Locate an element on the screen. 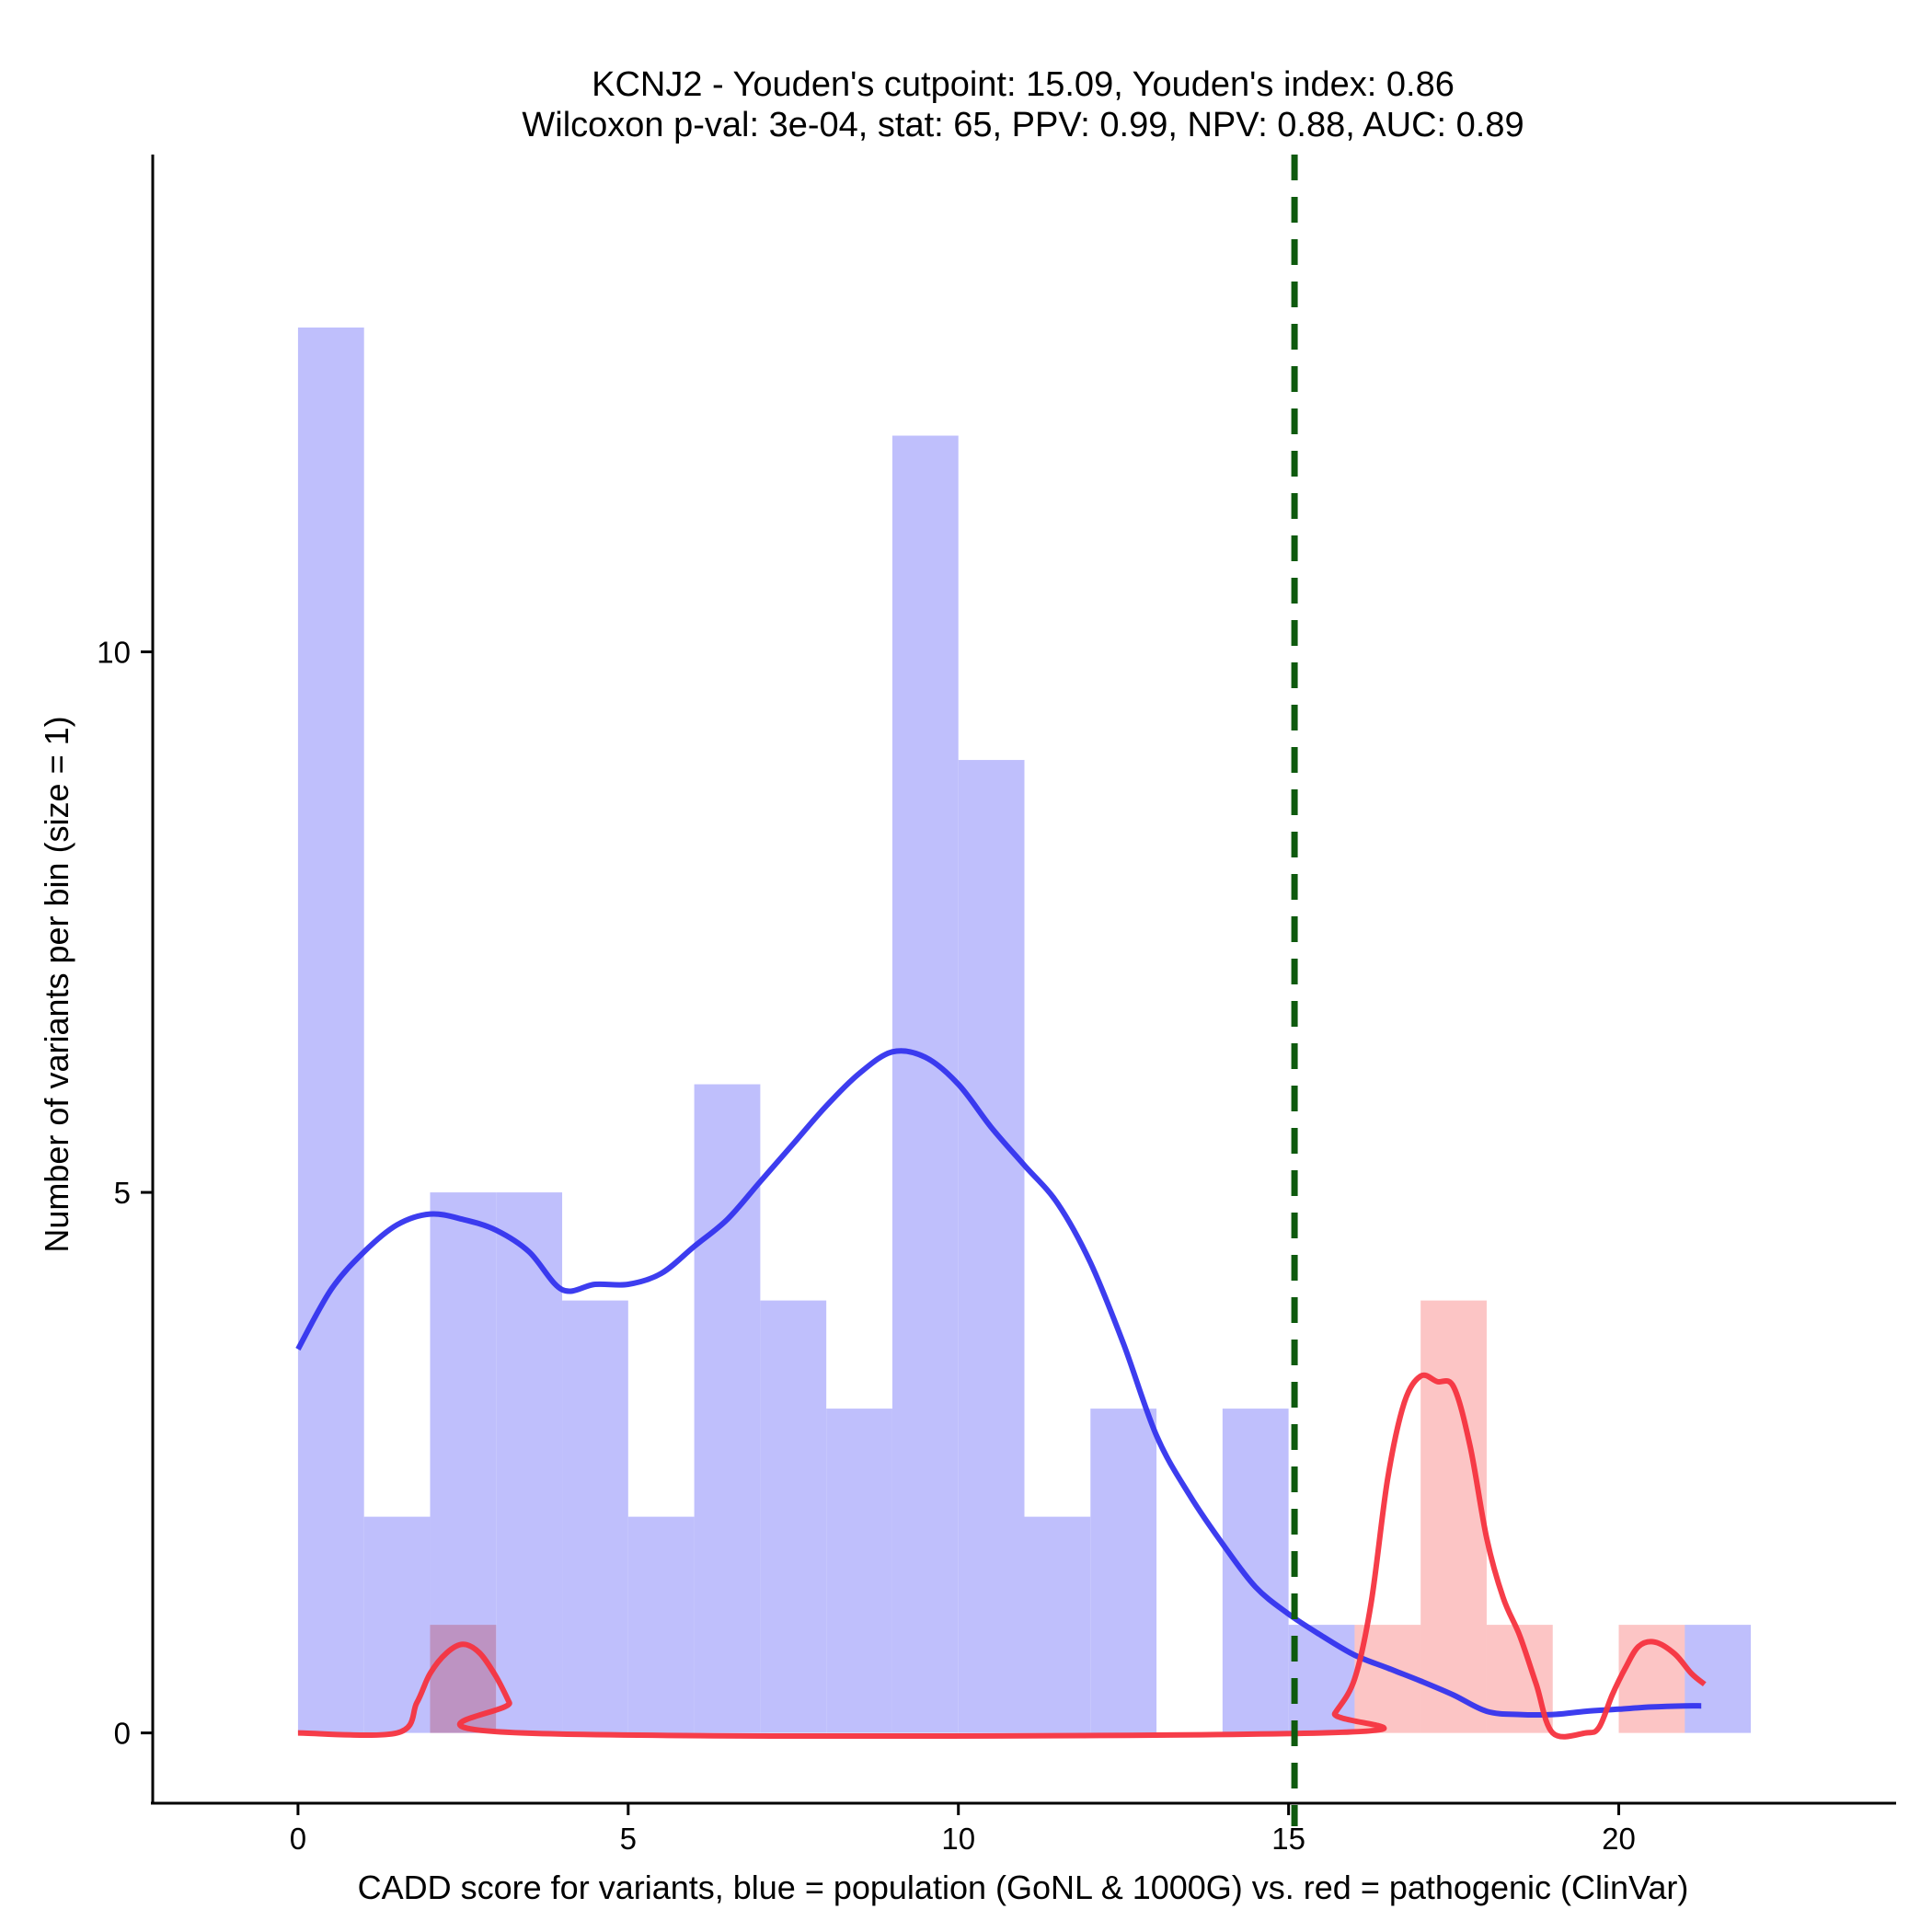 The image size is (1932, 1932). y-axis-label: Number of variants per bin (size = 1) is located at coordinates (56, 984).